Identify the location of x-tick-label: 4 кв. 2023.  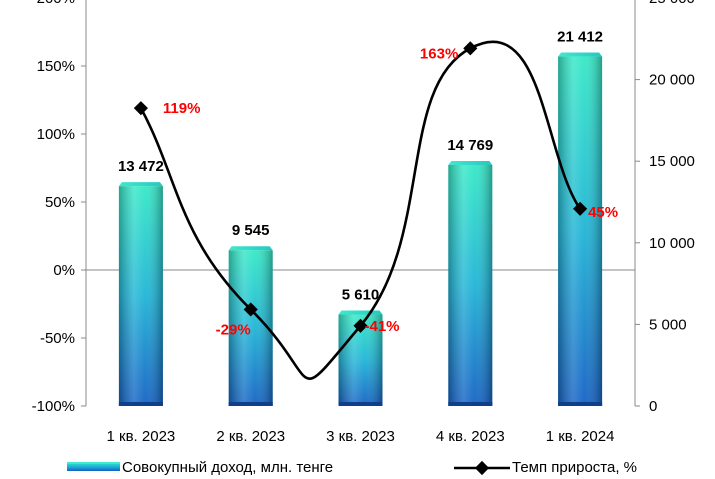
(470, 436).